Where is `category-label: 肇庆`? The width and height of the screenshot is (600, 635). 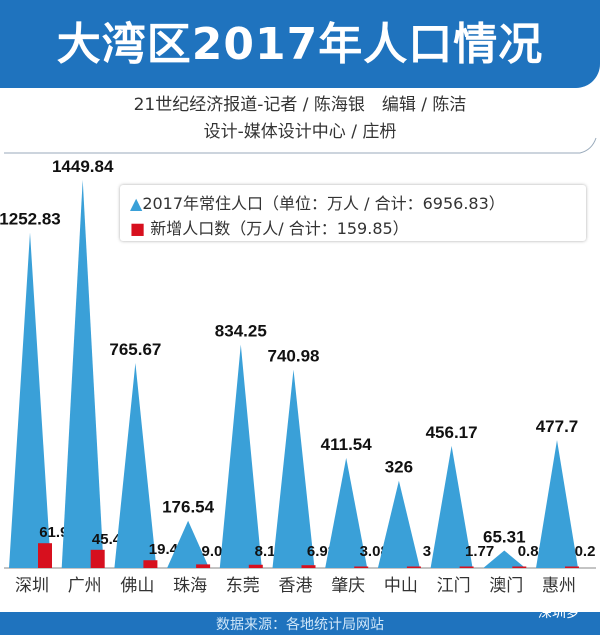 category-label: 肇庆 is located at coordinates (348, 586).